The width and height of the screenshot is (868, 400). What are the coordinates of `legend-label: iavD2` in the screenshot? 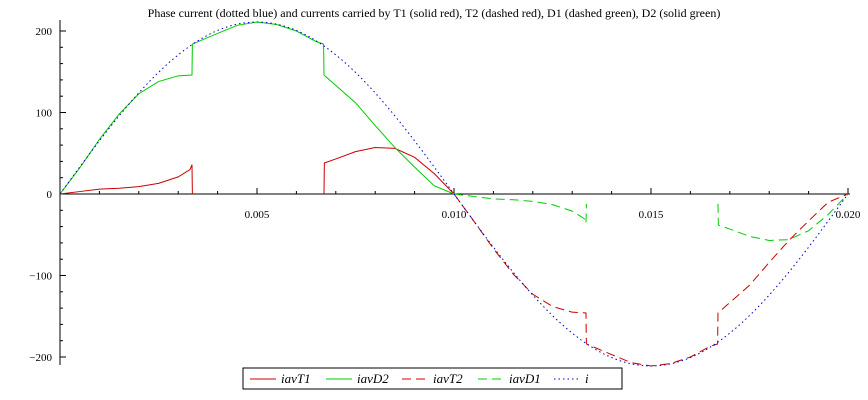 It's located at (373, 378).